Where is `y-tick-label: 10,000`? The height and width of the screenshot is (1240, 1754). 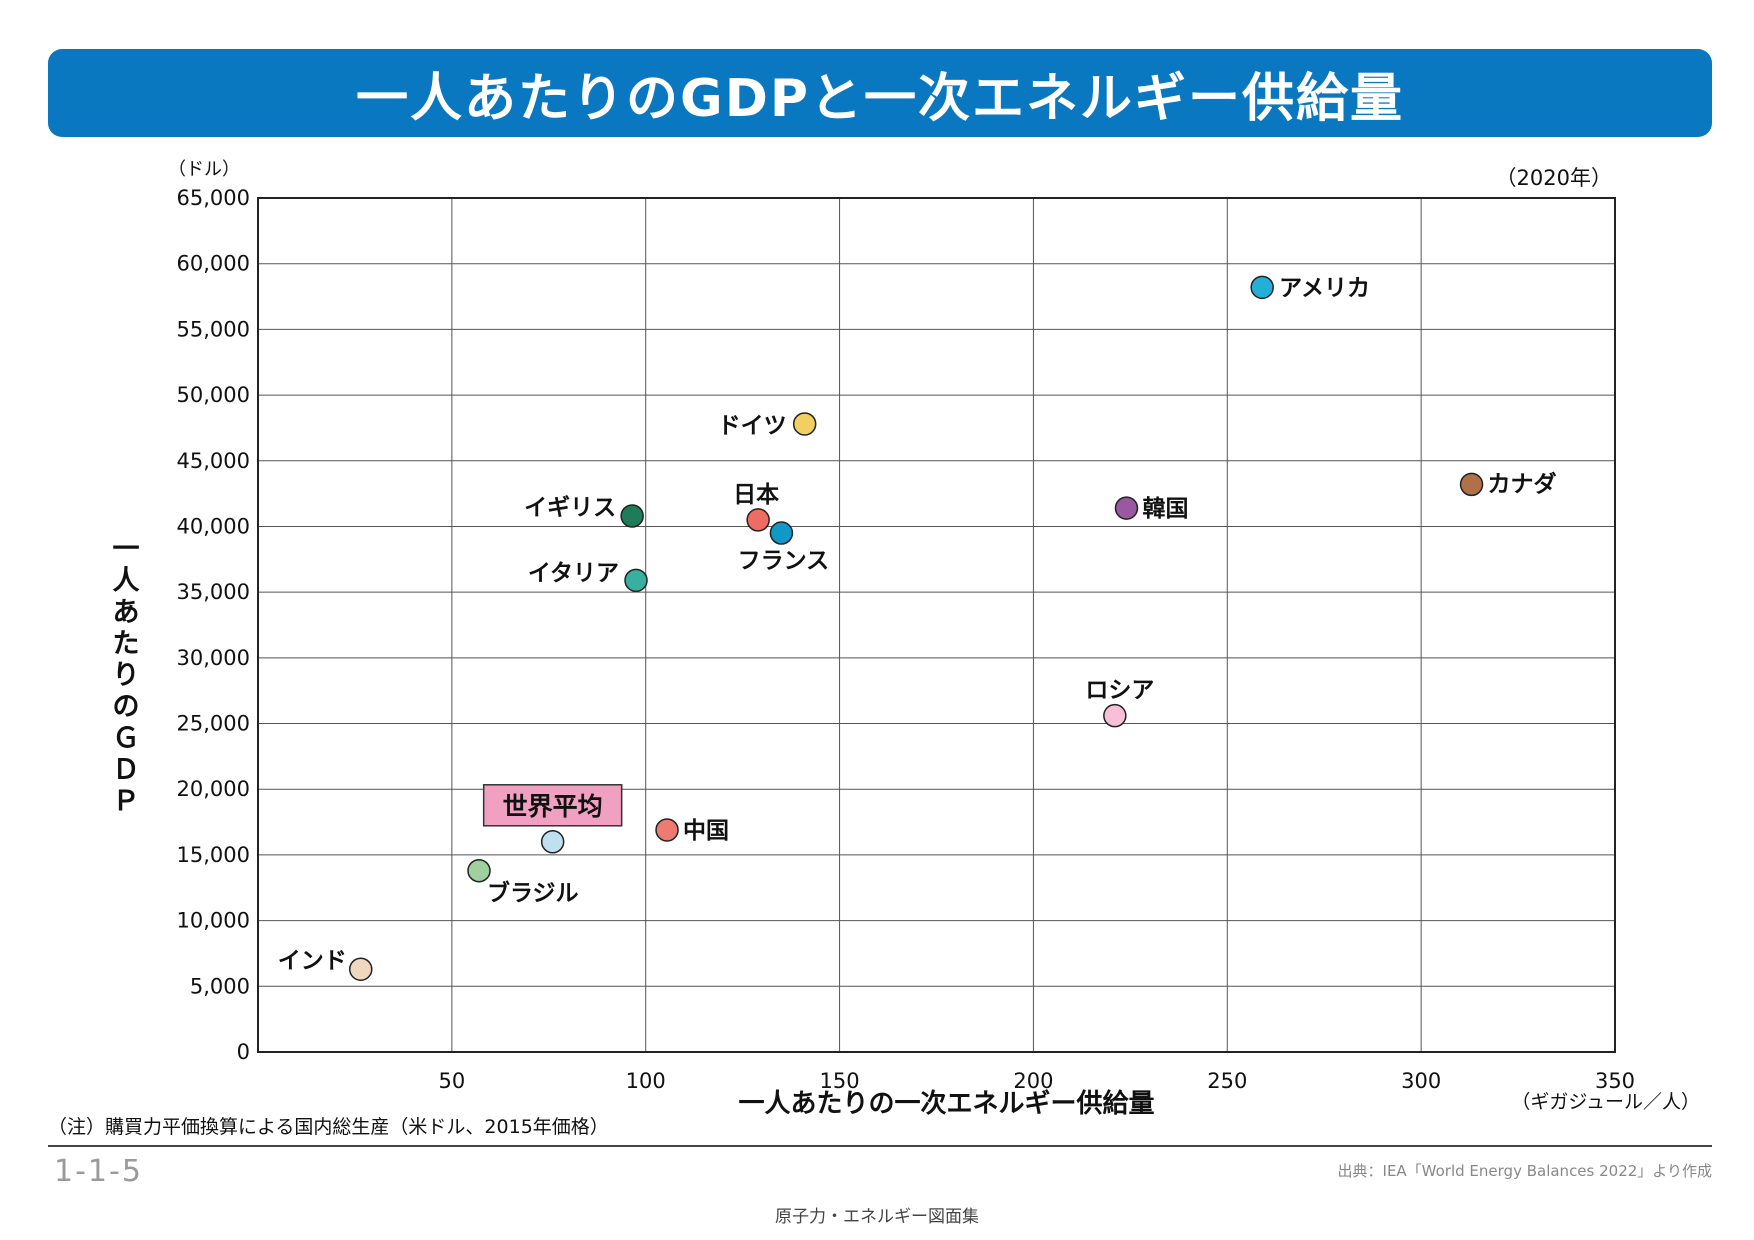 y-tick-label: 10,000 is located at coordinates (213, 921).